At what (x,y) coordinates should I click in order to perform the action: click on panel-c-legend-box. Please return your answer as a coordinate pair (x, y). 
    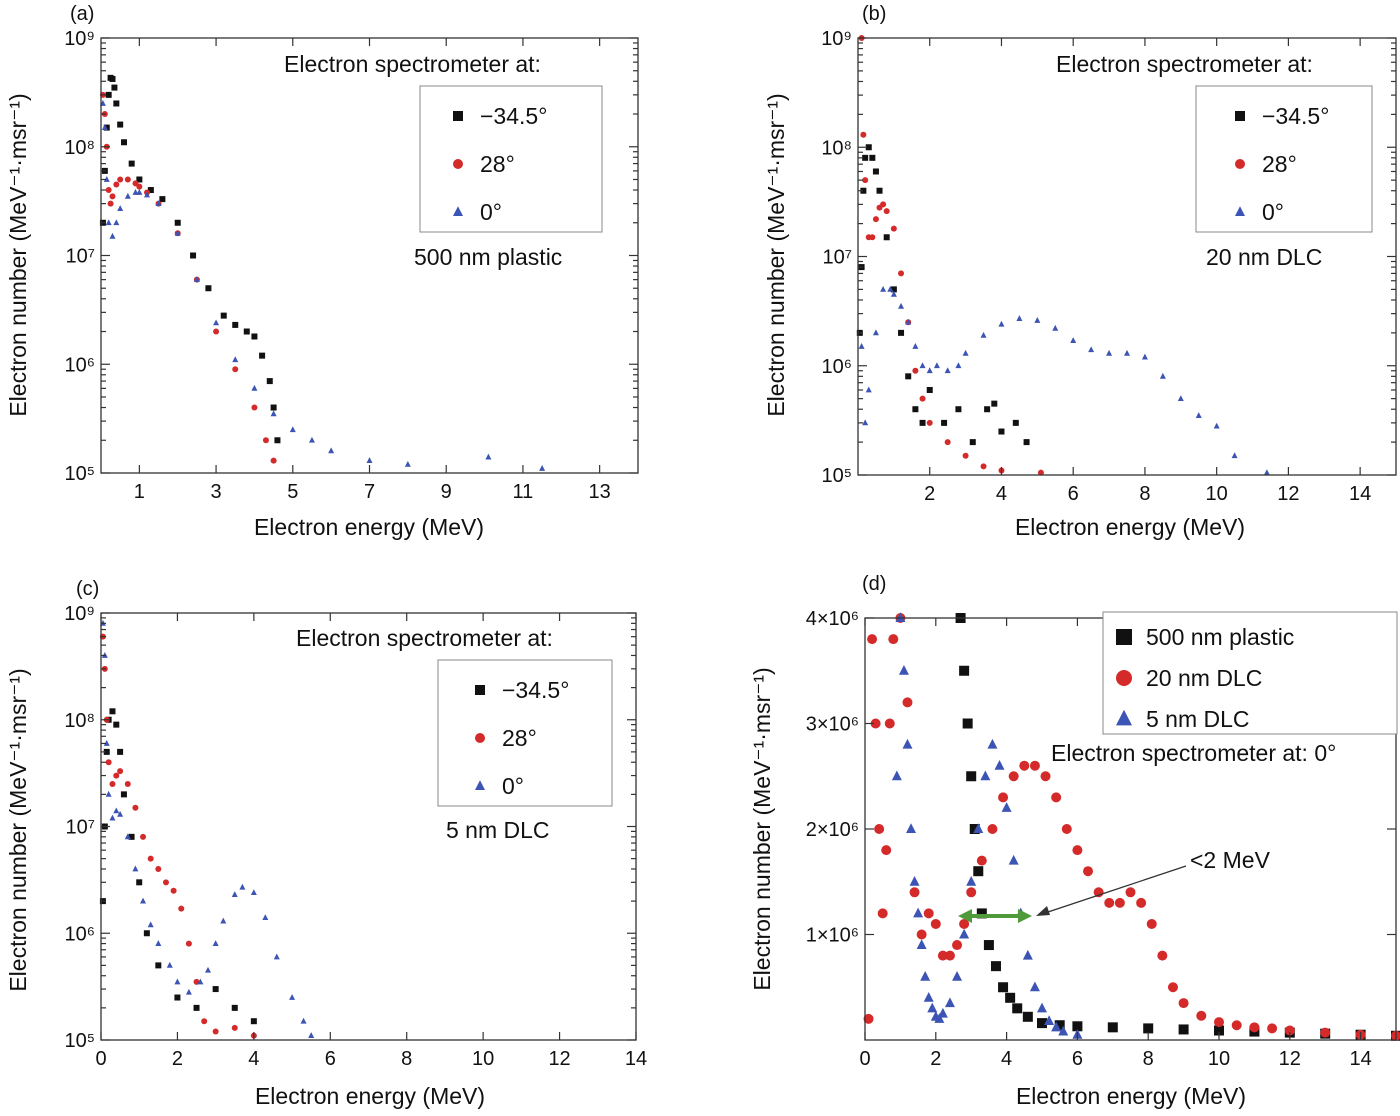
    Looking at the image, I should click on (525, 733).